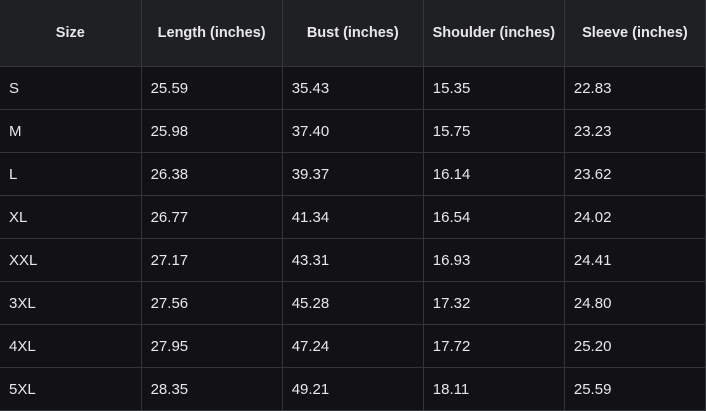  Describe the element at coordinates (71, 88) in the screenshot. I see `size-cell: S` at that location.